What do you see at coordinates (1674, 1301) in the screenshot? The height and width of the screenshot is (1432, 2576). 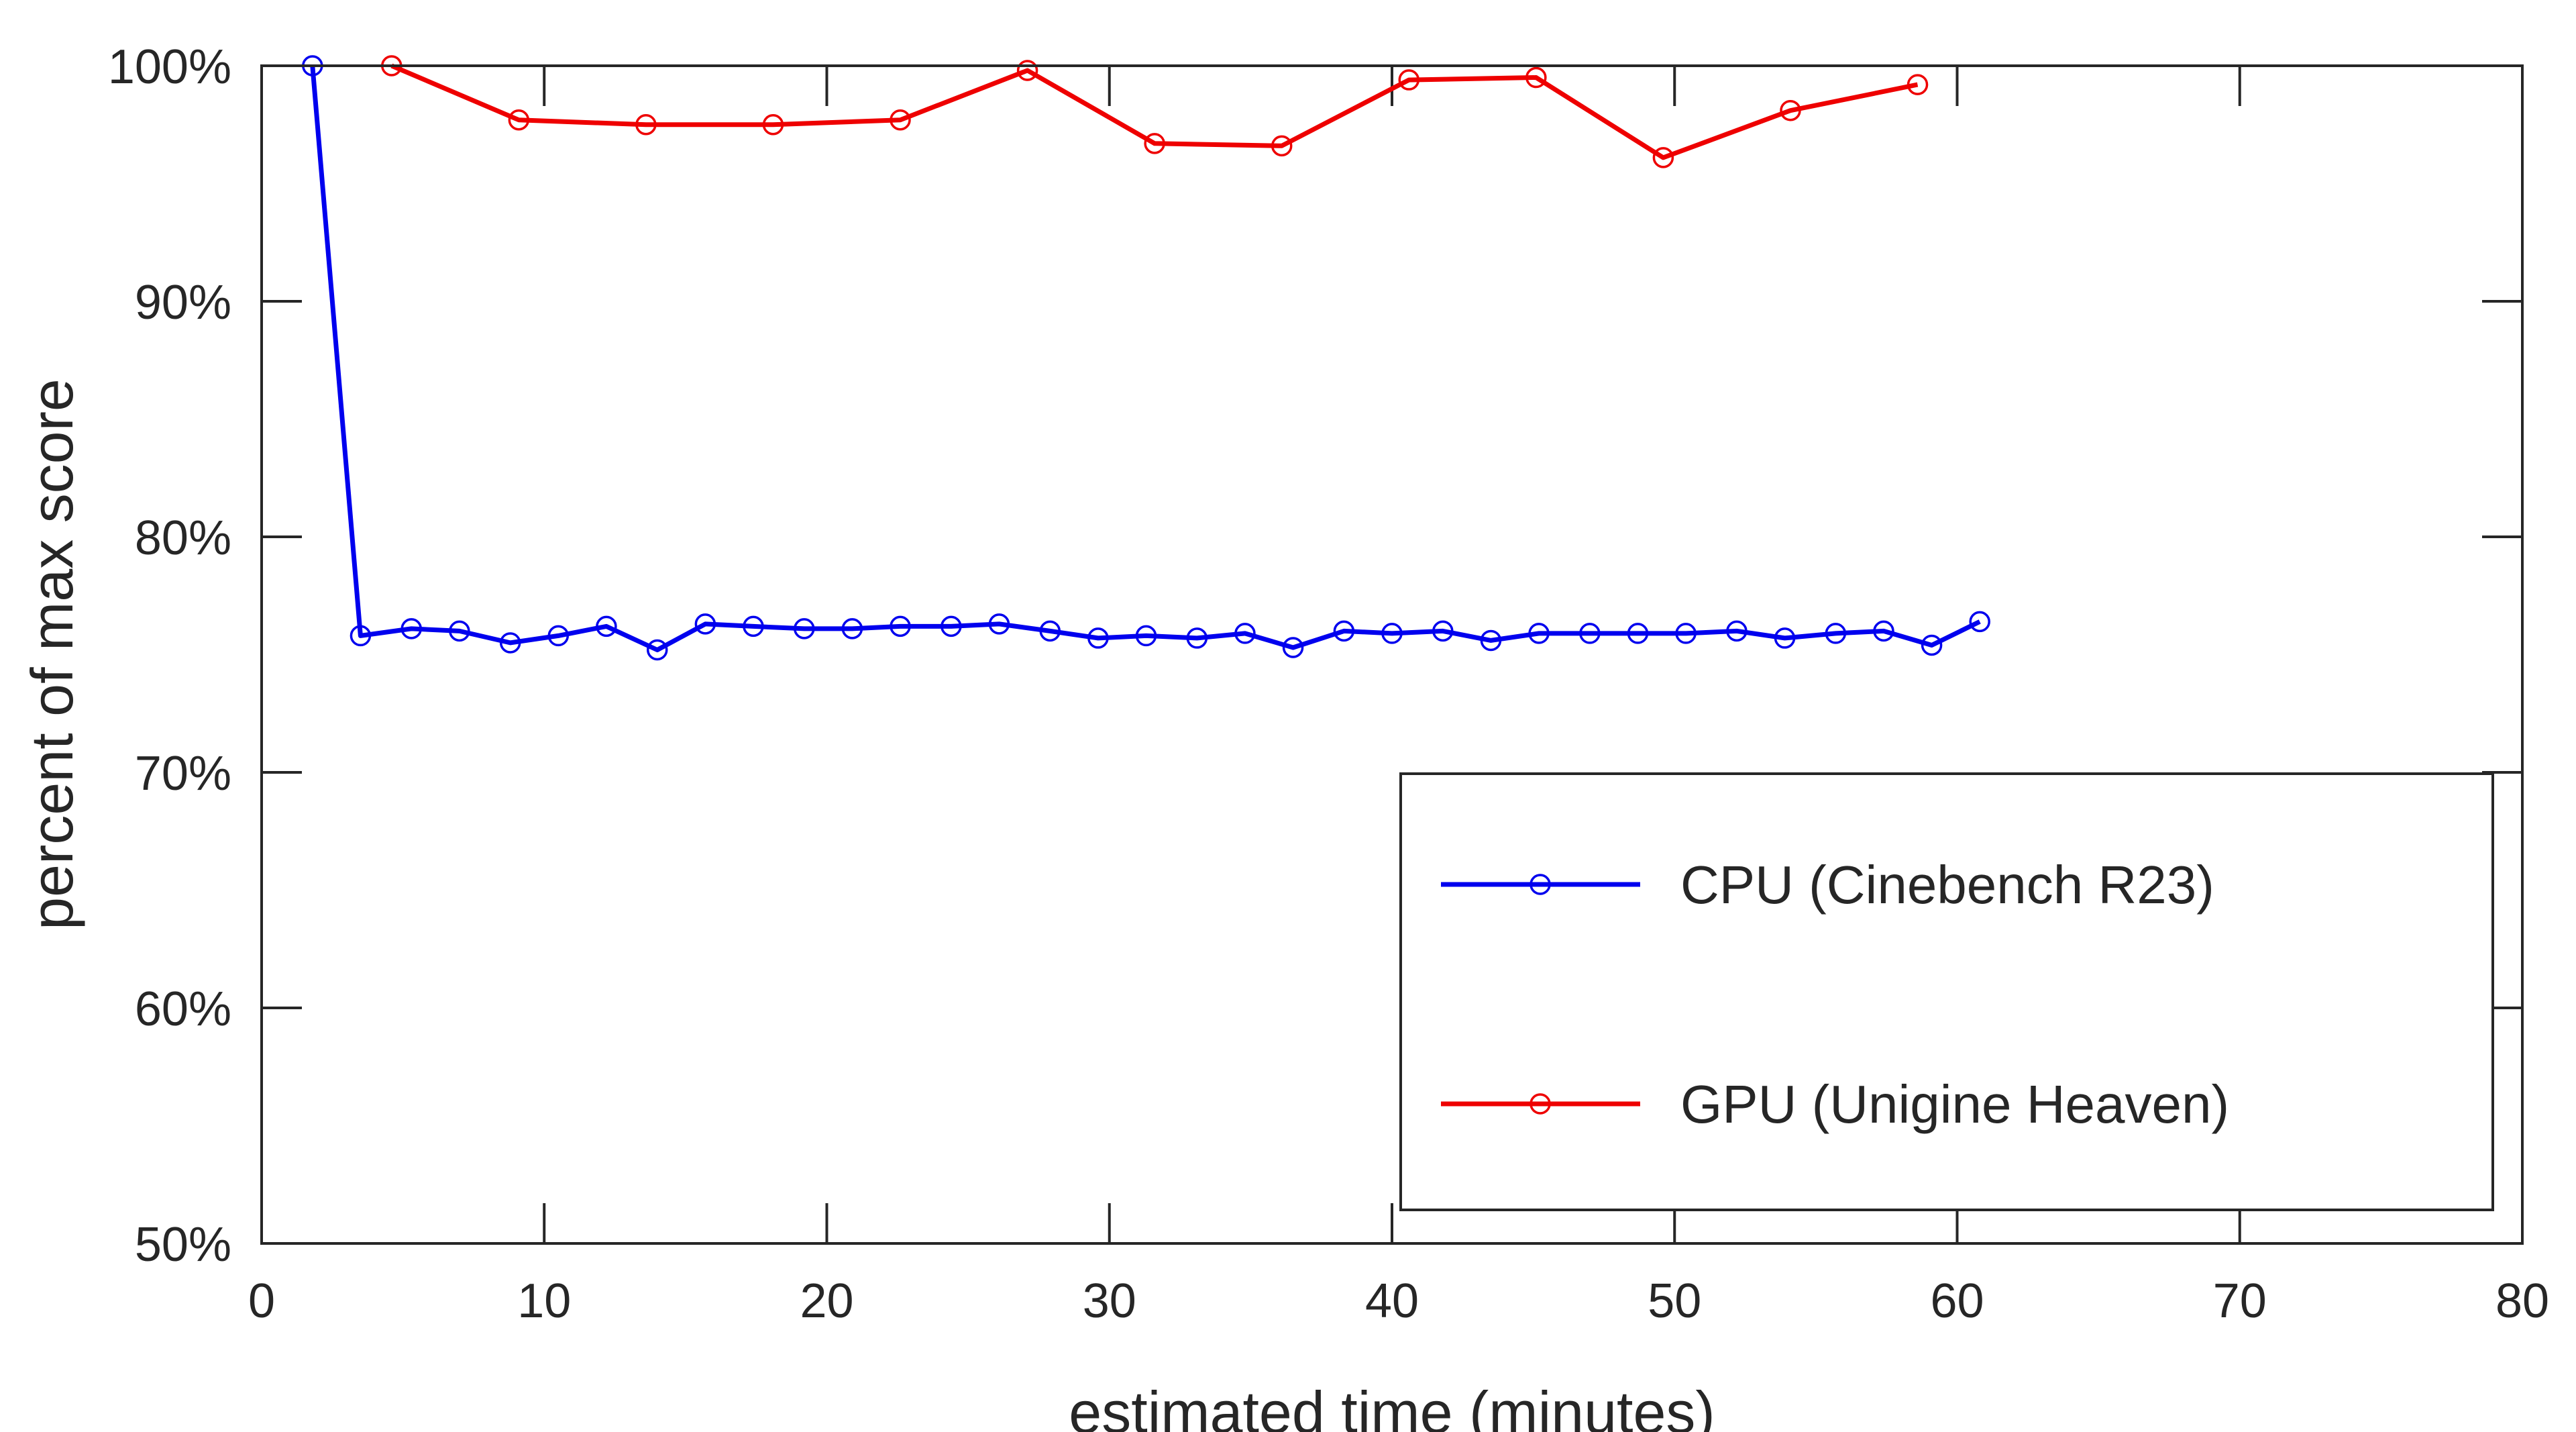 I see `x-tick-label: 50` at bounding box center [1674, 1301].